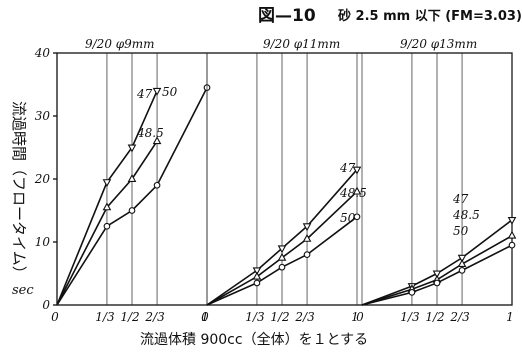 Image resolution: width=522 pixels, height=355 pixels. What do you see at coordinates (46, 305) in the screenshot?
I see `y-tick-label: 0` at bounding box center [46, 305].